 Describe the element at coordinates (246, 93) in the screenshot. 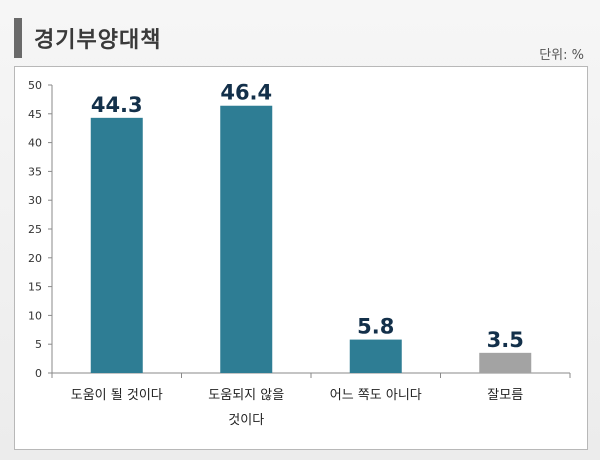

I see `data-label: 46.4` at that location.